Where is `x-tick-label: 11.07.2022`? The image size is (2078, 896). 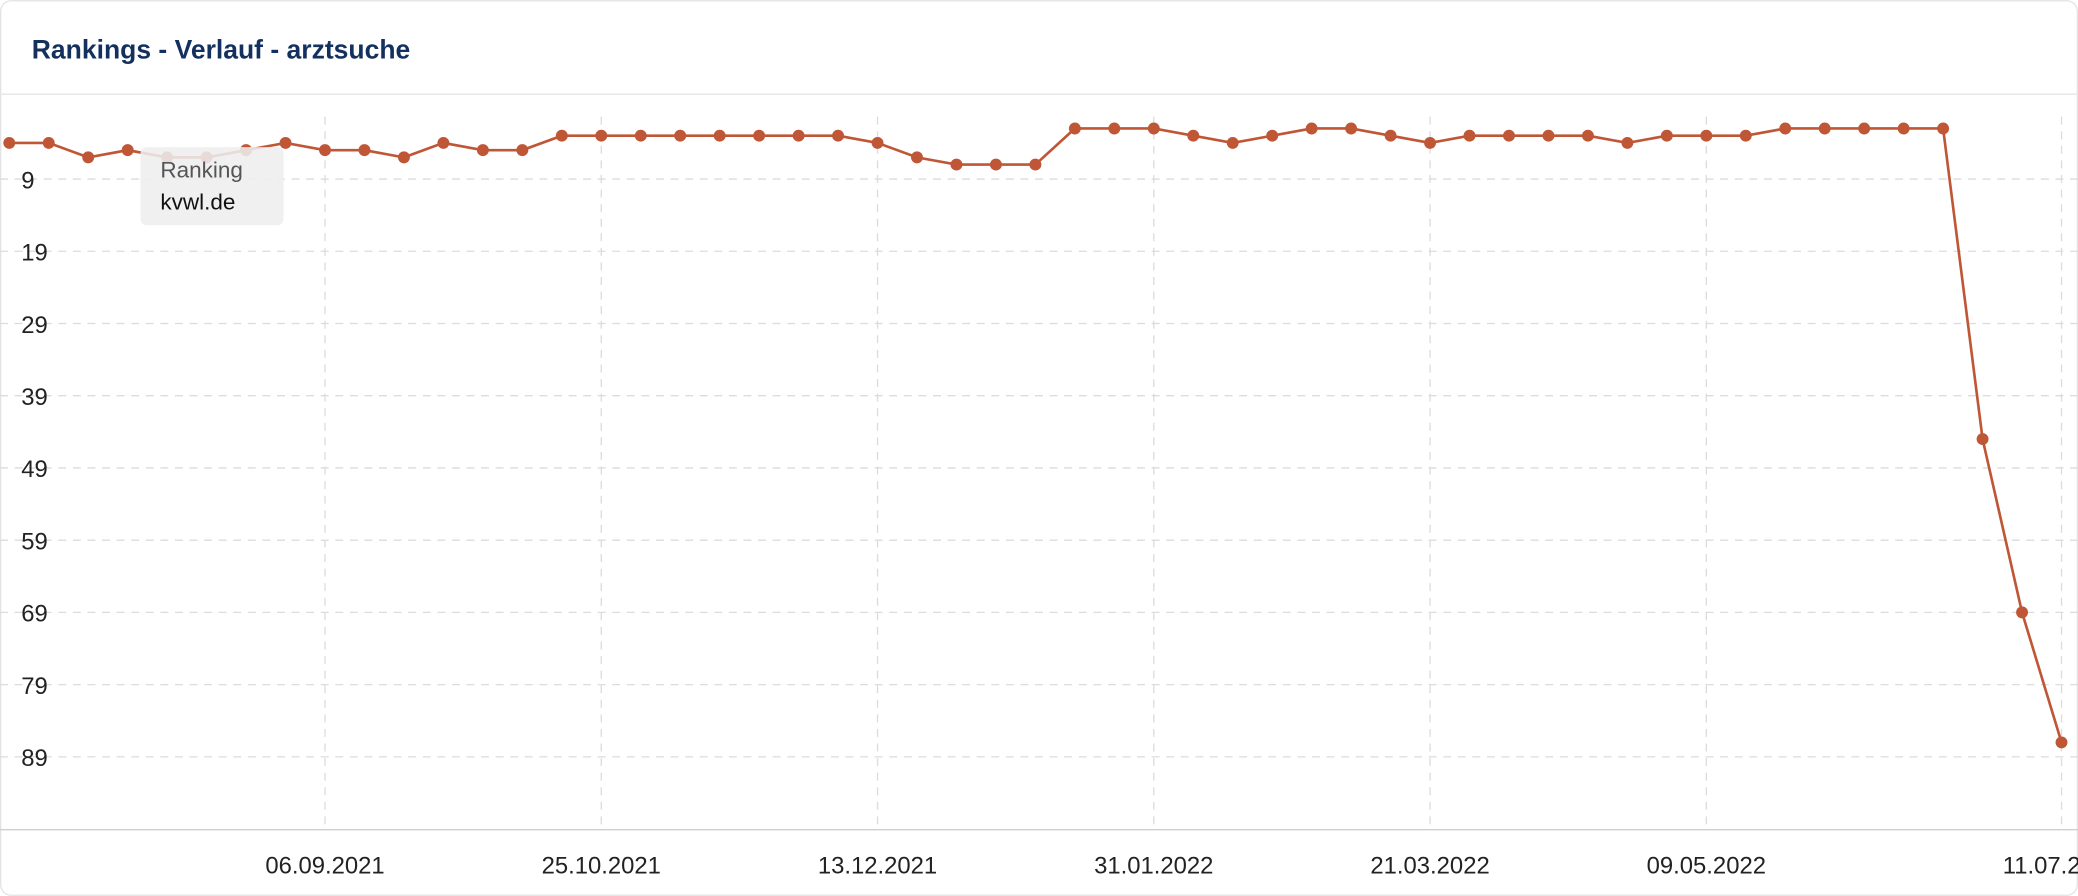 x-tick-label: 11.07.2022 is located at coordinates (2040, 865).